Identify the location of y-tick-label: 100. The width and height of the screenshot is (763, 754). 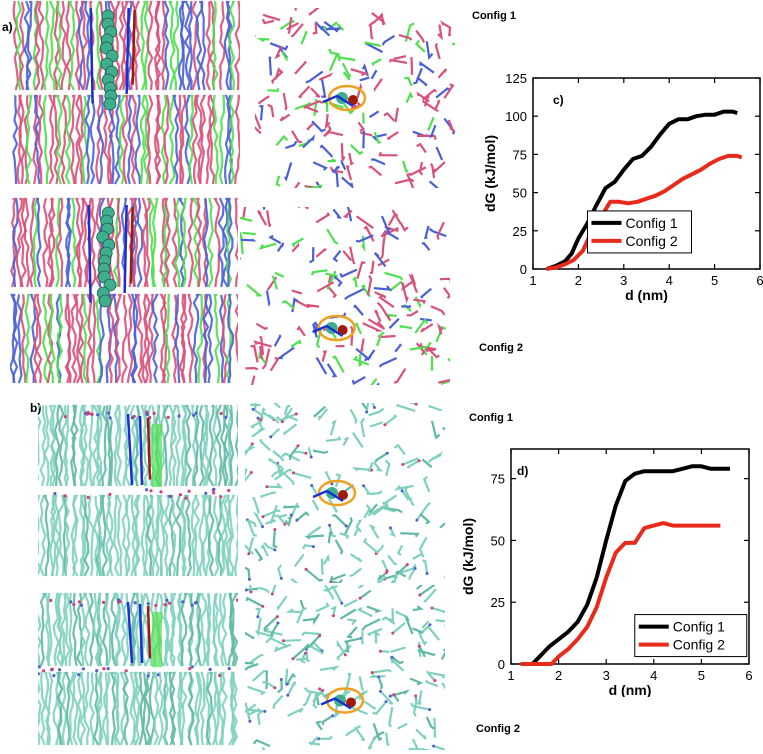
(516, 116).